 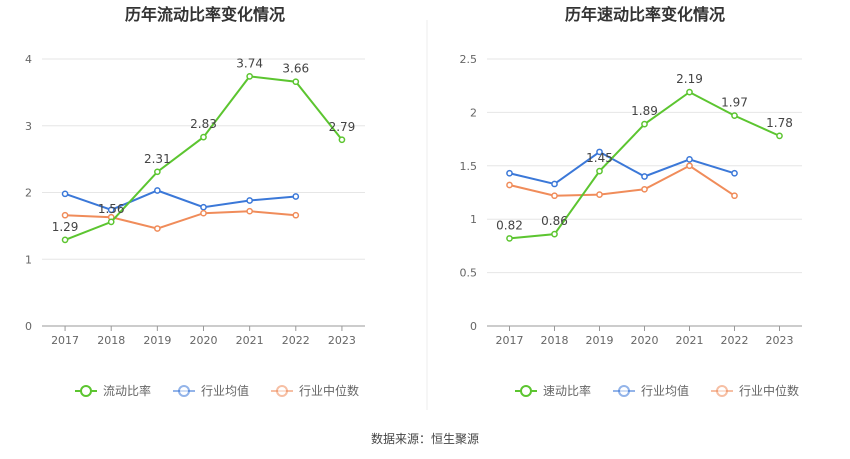 What do you see at coordinates (469, 166) in the screenshot?
I see `y-tick-label: 1.5` at bounding box center [469, 166].